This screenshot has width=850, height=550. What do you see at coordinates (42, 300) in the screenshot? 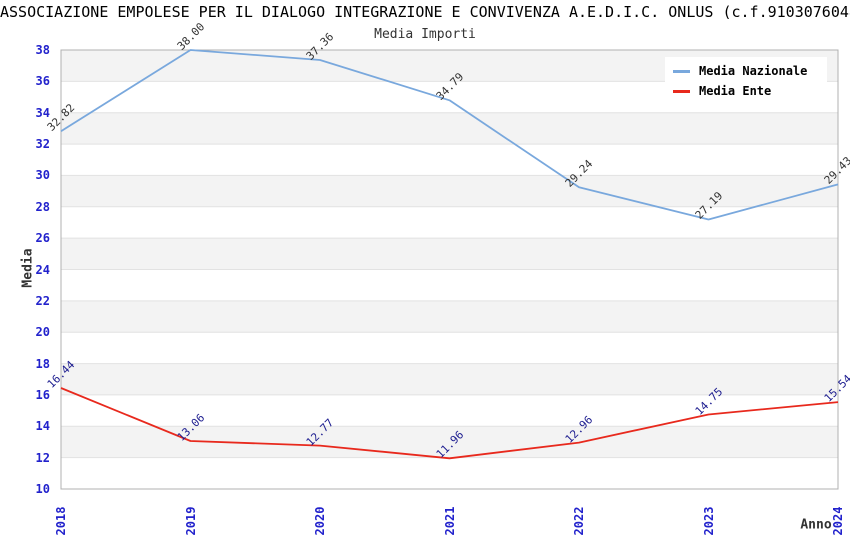
I see `y-tick-label: 22` at bounding box center [42, 300].